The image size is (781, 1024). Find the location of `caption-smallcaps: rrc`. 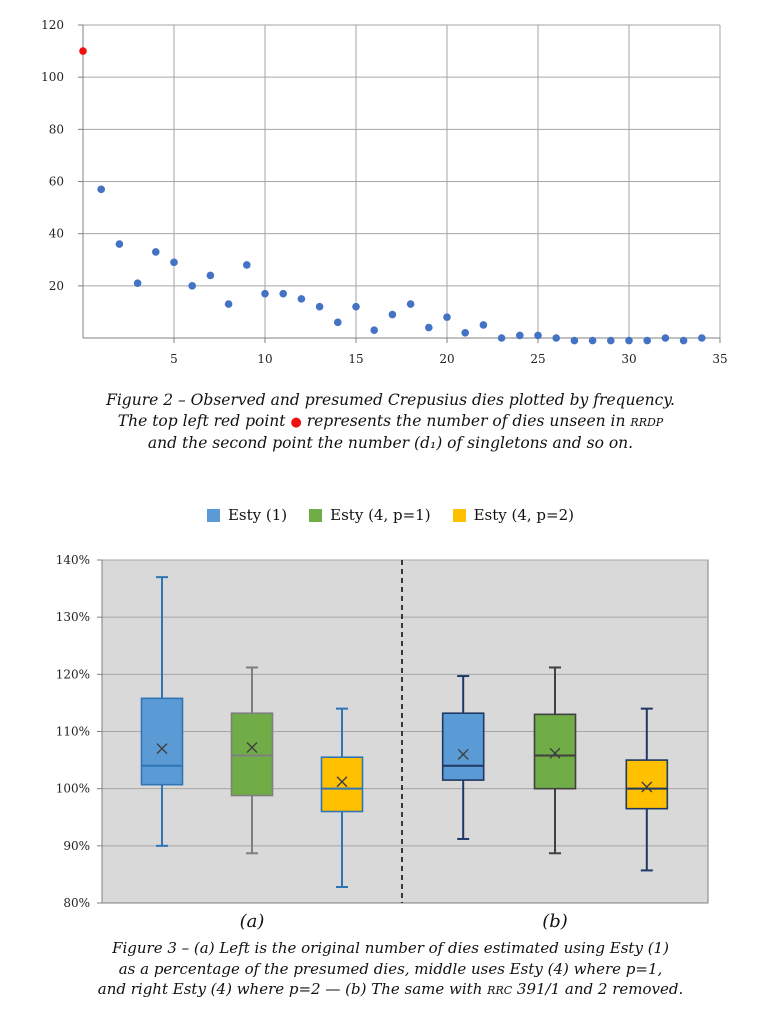

caption-smallcaps: rrc is located at coordinates (500, 989).